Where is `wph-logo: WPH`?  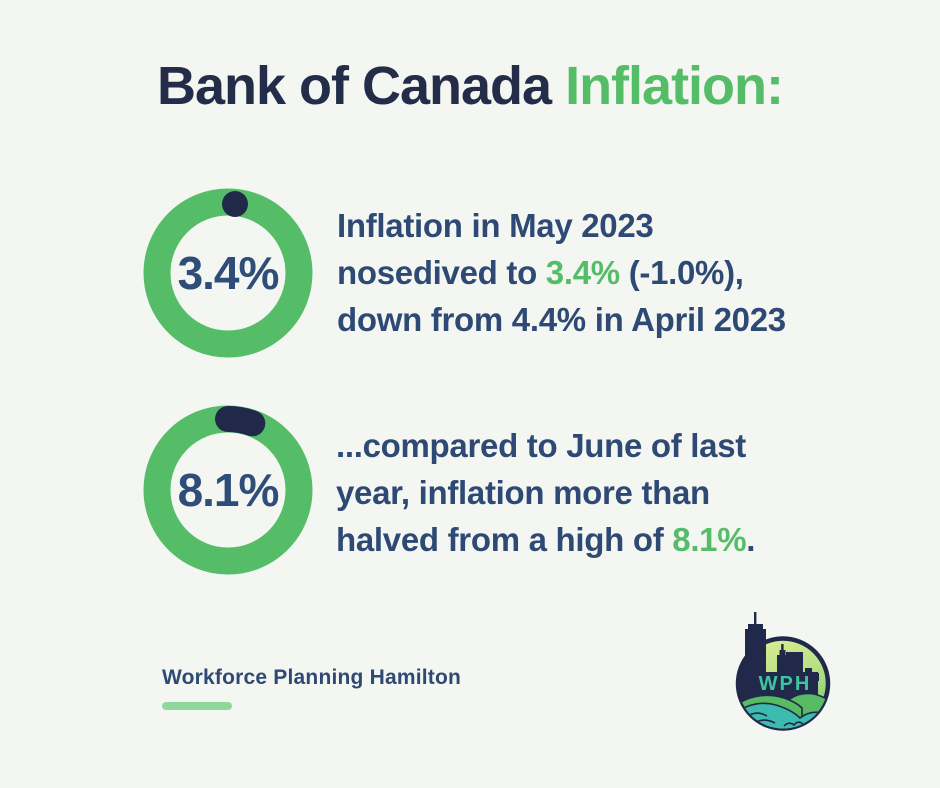
wph-logo: WPH is located at coordinates (783, 671).